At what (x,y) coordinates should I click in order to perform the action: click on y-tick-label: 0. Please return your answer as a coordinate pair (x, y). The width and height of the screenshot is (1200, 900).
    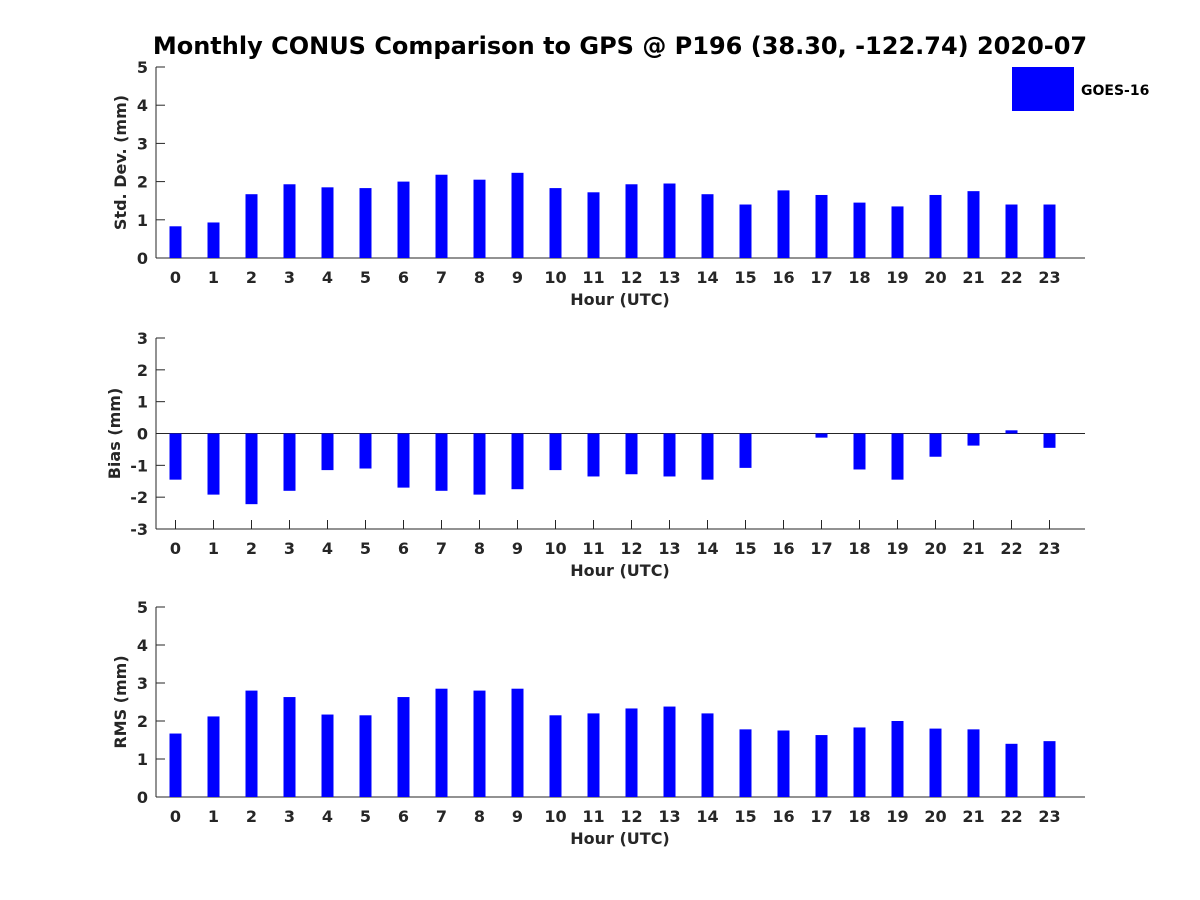
    Looking at the image, I should click on (142, 797).